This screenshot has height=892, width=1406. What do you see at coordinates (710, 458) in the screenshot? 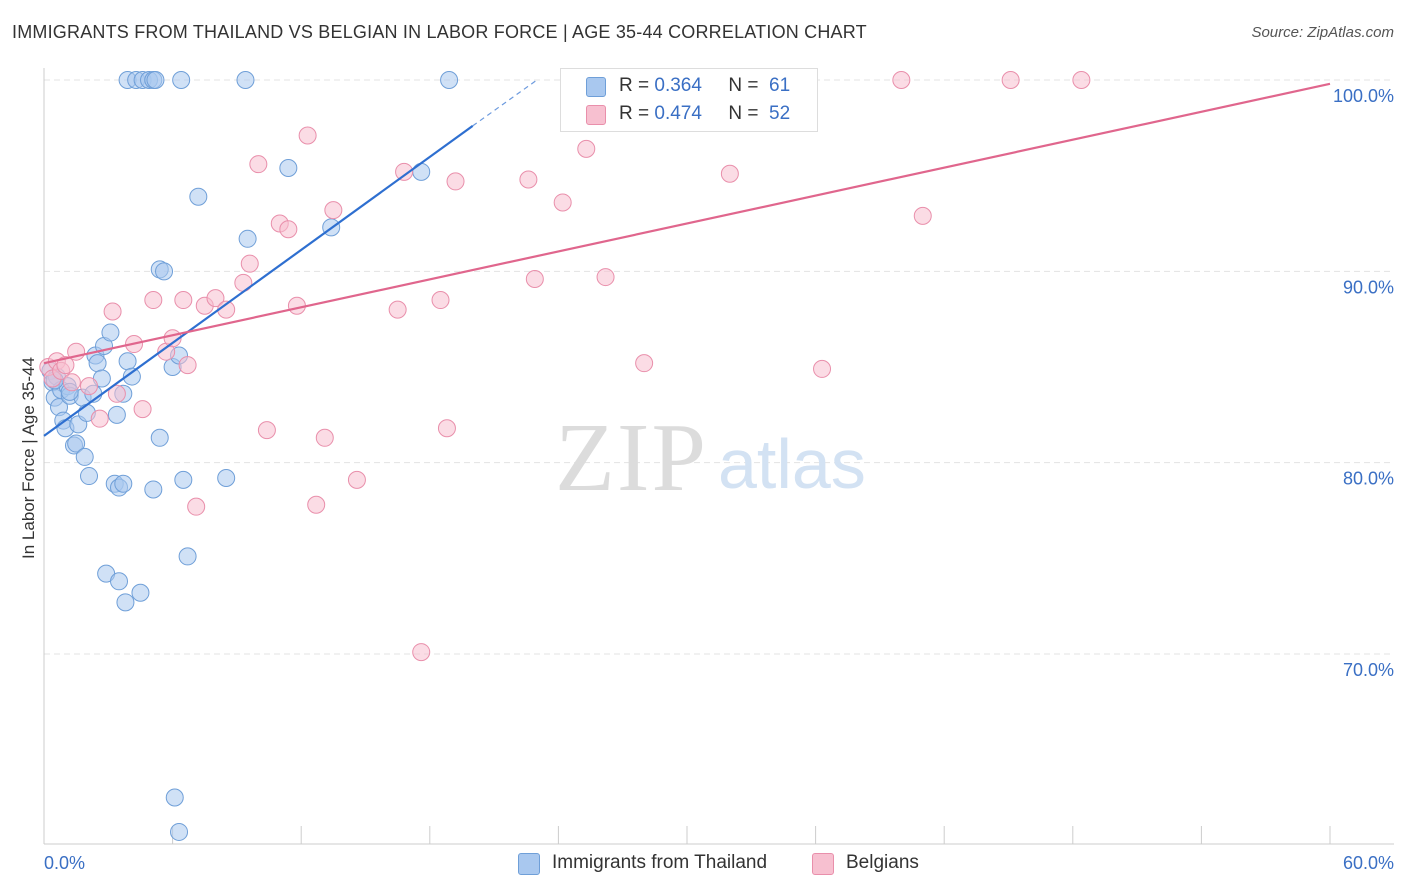
I see `watermark: ZIP atlas` at bounding box center [710, 458].